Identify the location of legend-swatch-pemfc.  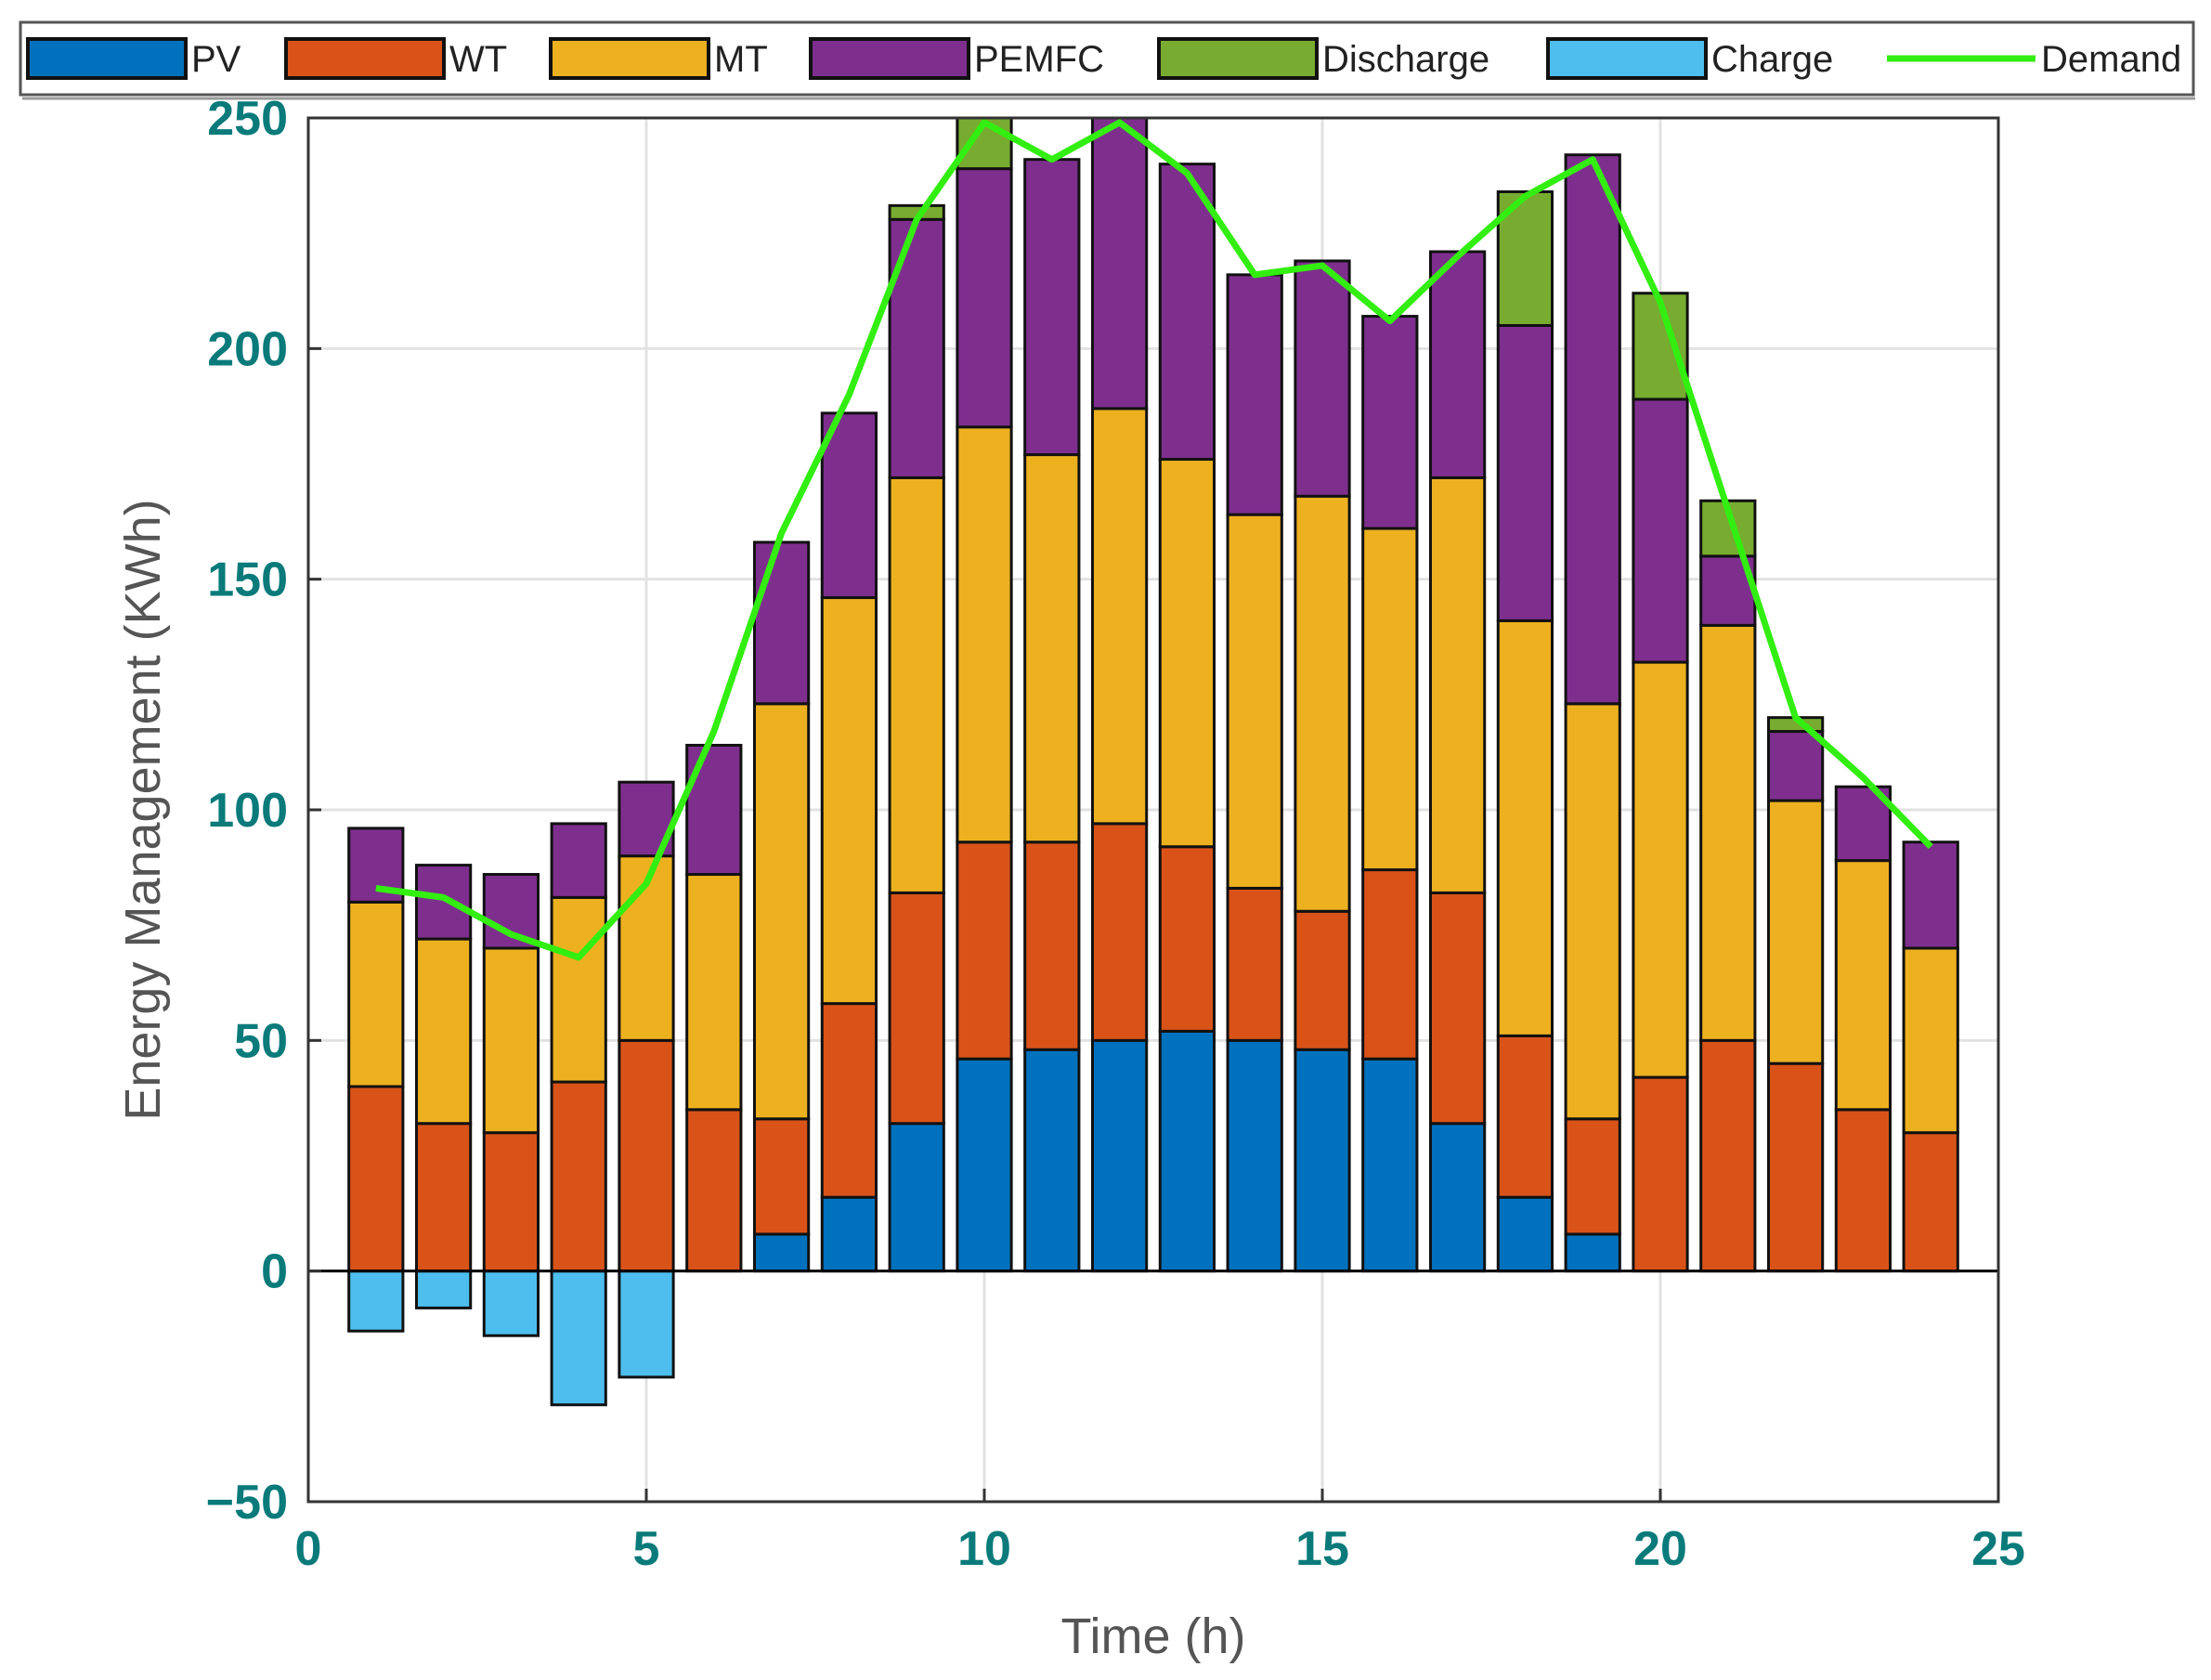
(890, 58).